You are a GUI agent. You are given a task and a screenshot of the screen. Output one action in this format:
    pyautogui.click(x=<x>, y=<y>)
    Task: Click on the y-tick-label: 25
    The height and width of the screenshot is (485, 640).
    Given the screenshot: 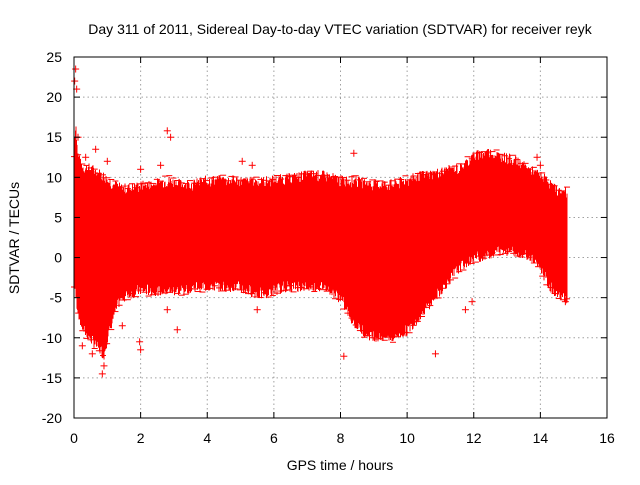 What is the action you would take?
    pyautogui.click(x=54, y=57)
    